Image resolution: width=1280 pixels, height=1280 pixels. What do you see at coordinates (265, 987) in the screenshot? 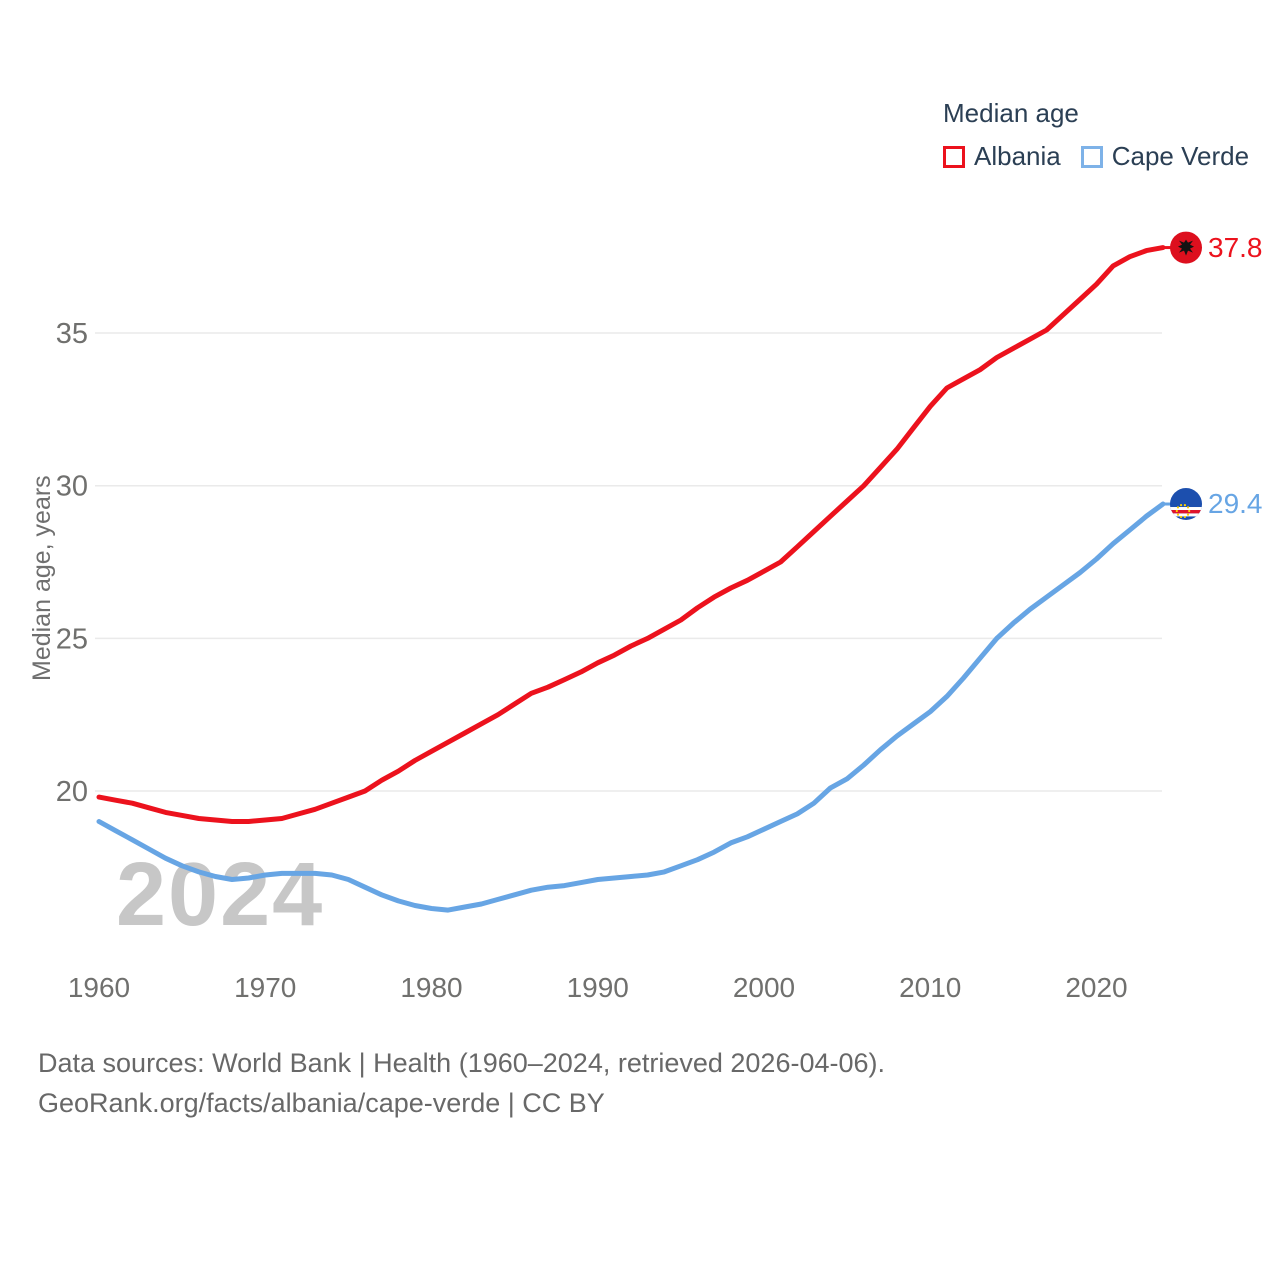
I see `x-tick-label: 1970` at bounding box center [265, 987].